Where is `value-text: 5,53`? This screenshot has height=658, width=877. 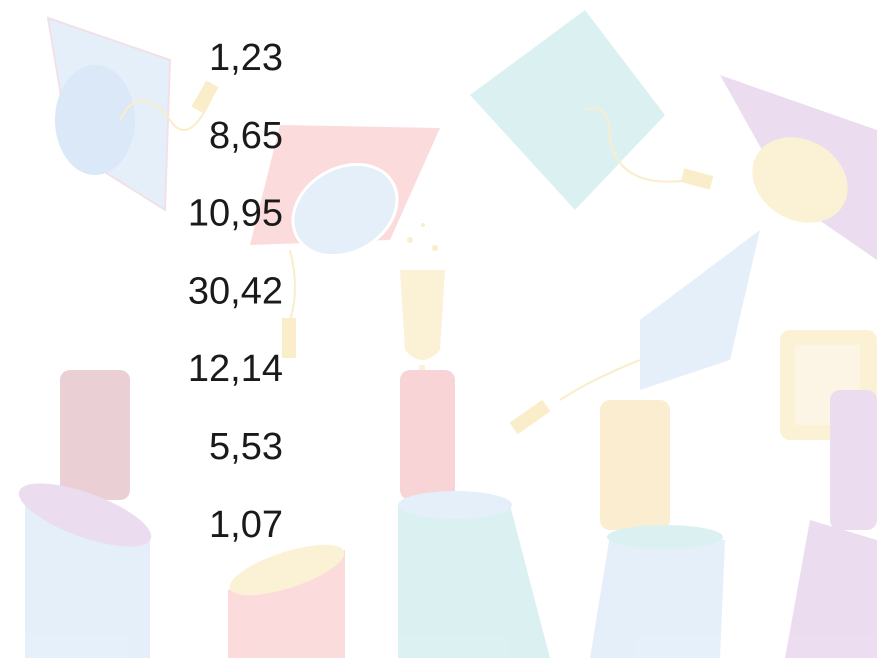 value-text: 5,53 is located at coordinates (246, 447).